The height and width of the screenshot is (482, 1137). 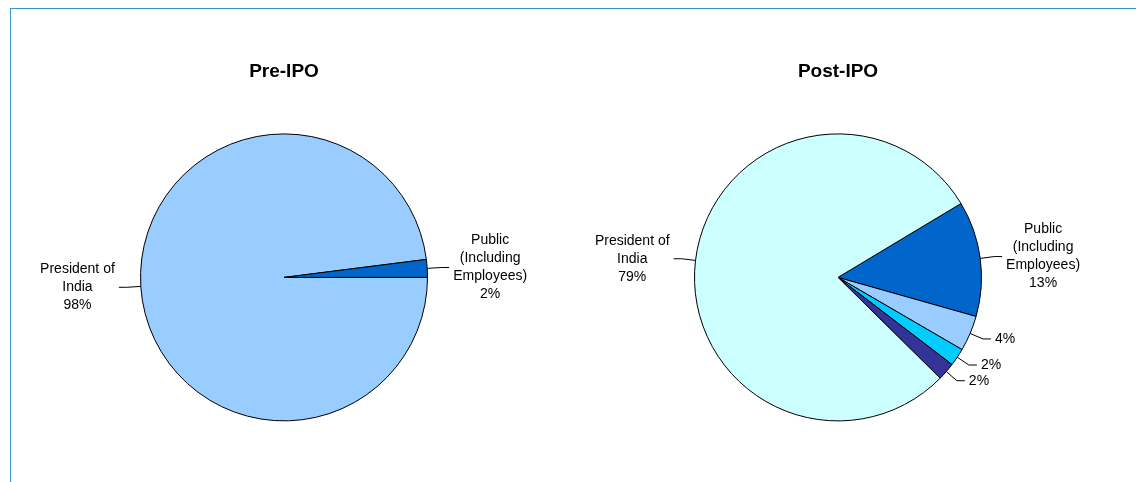 I want to click on chart-title: Post-IPO, so click(x=838, y=70).